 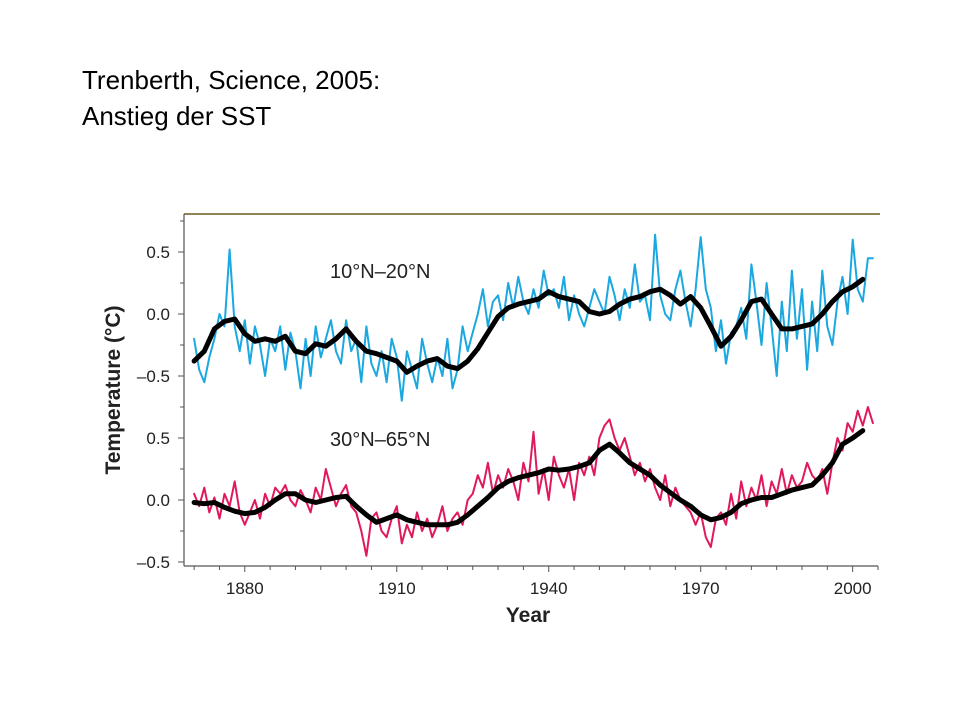 I want to click on series-line-2-annual, so click(x=533, y=481).